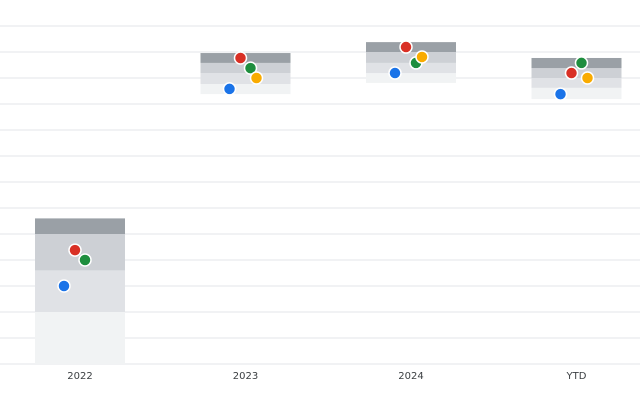 This screenshot has width=640, height=400. Describe the element at coordinates (410, 376) in the screenshot. I see `x-tick-label: 2024` at that location.